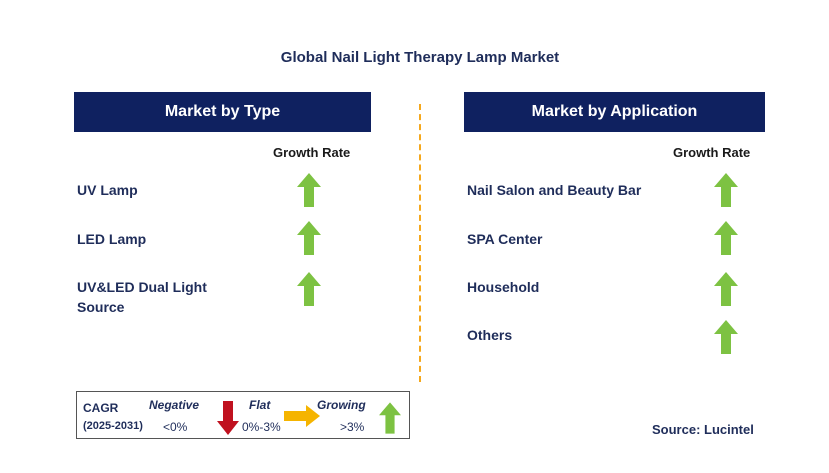  I want to click on application-item-household: Household, so click(503, 287).